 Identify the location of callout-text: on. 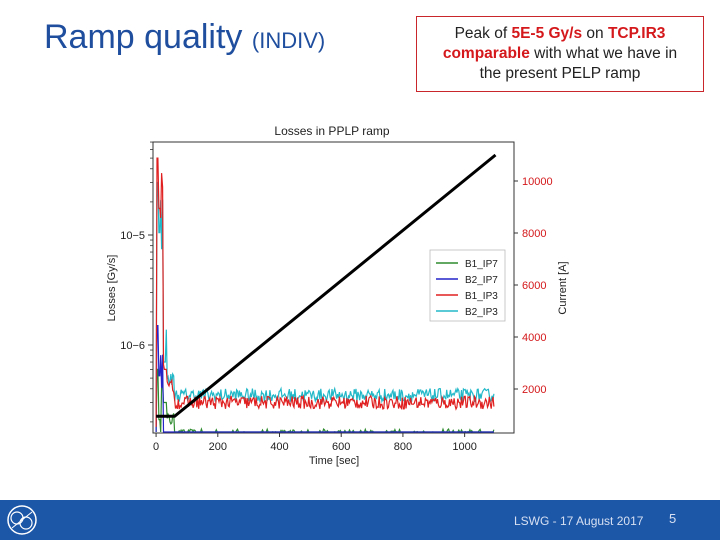
(595, 33).